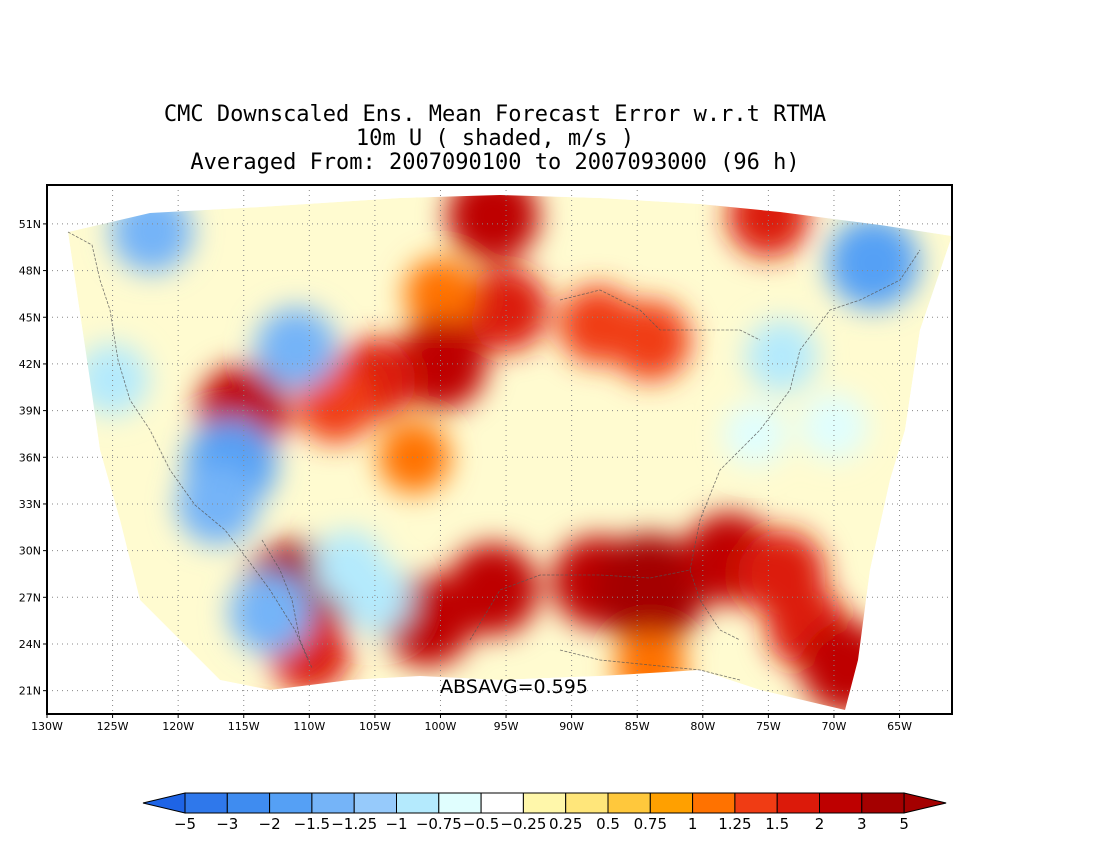 This screenshot has width=1100, height=850. I want to click on absavg-label: ABSAVG=0.595, so click(514, 687).